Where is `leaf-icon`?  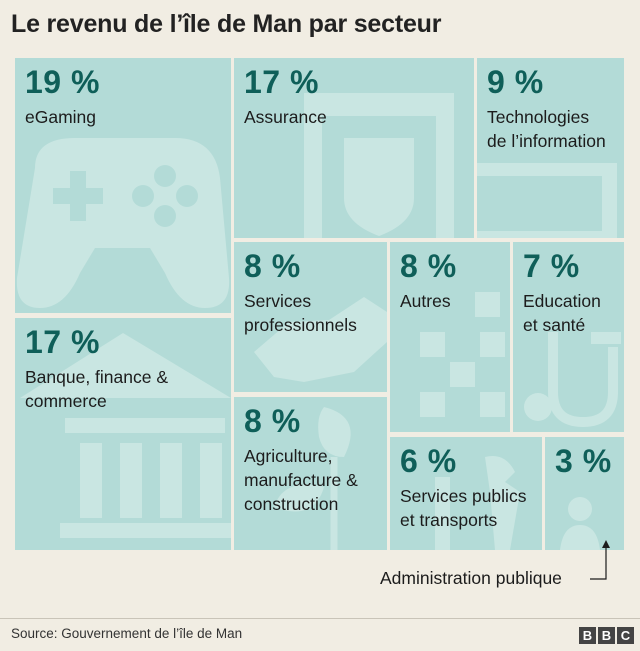 leaf-icon is located at coordinates (312, 478).